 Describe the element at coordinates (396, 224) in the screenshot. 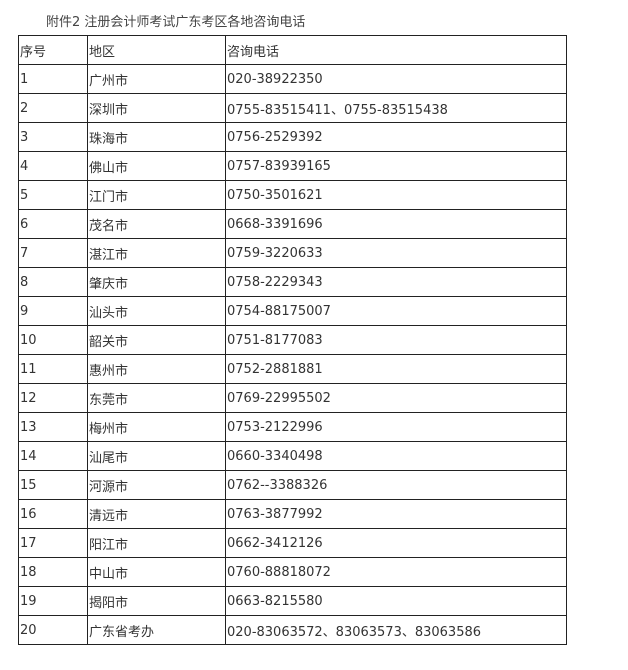

I see `cell-phone: 0668-3391696` at that location.